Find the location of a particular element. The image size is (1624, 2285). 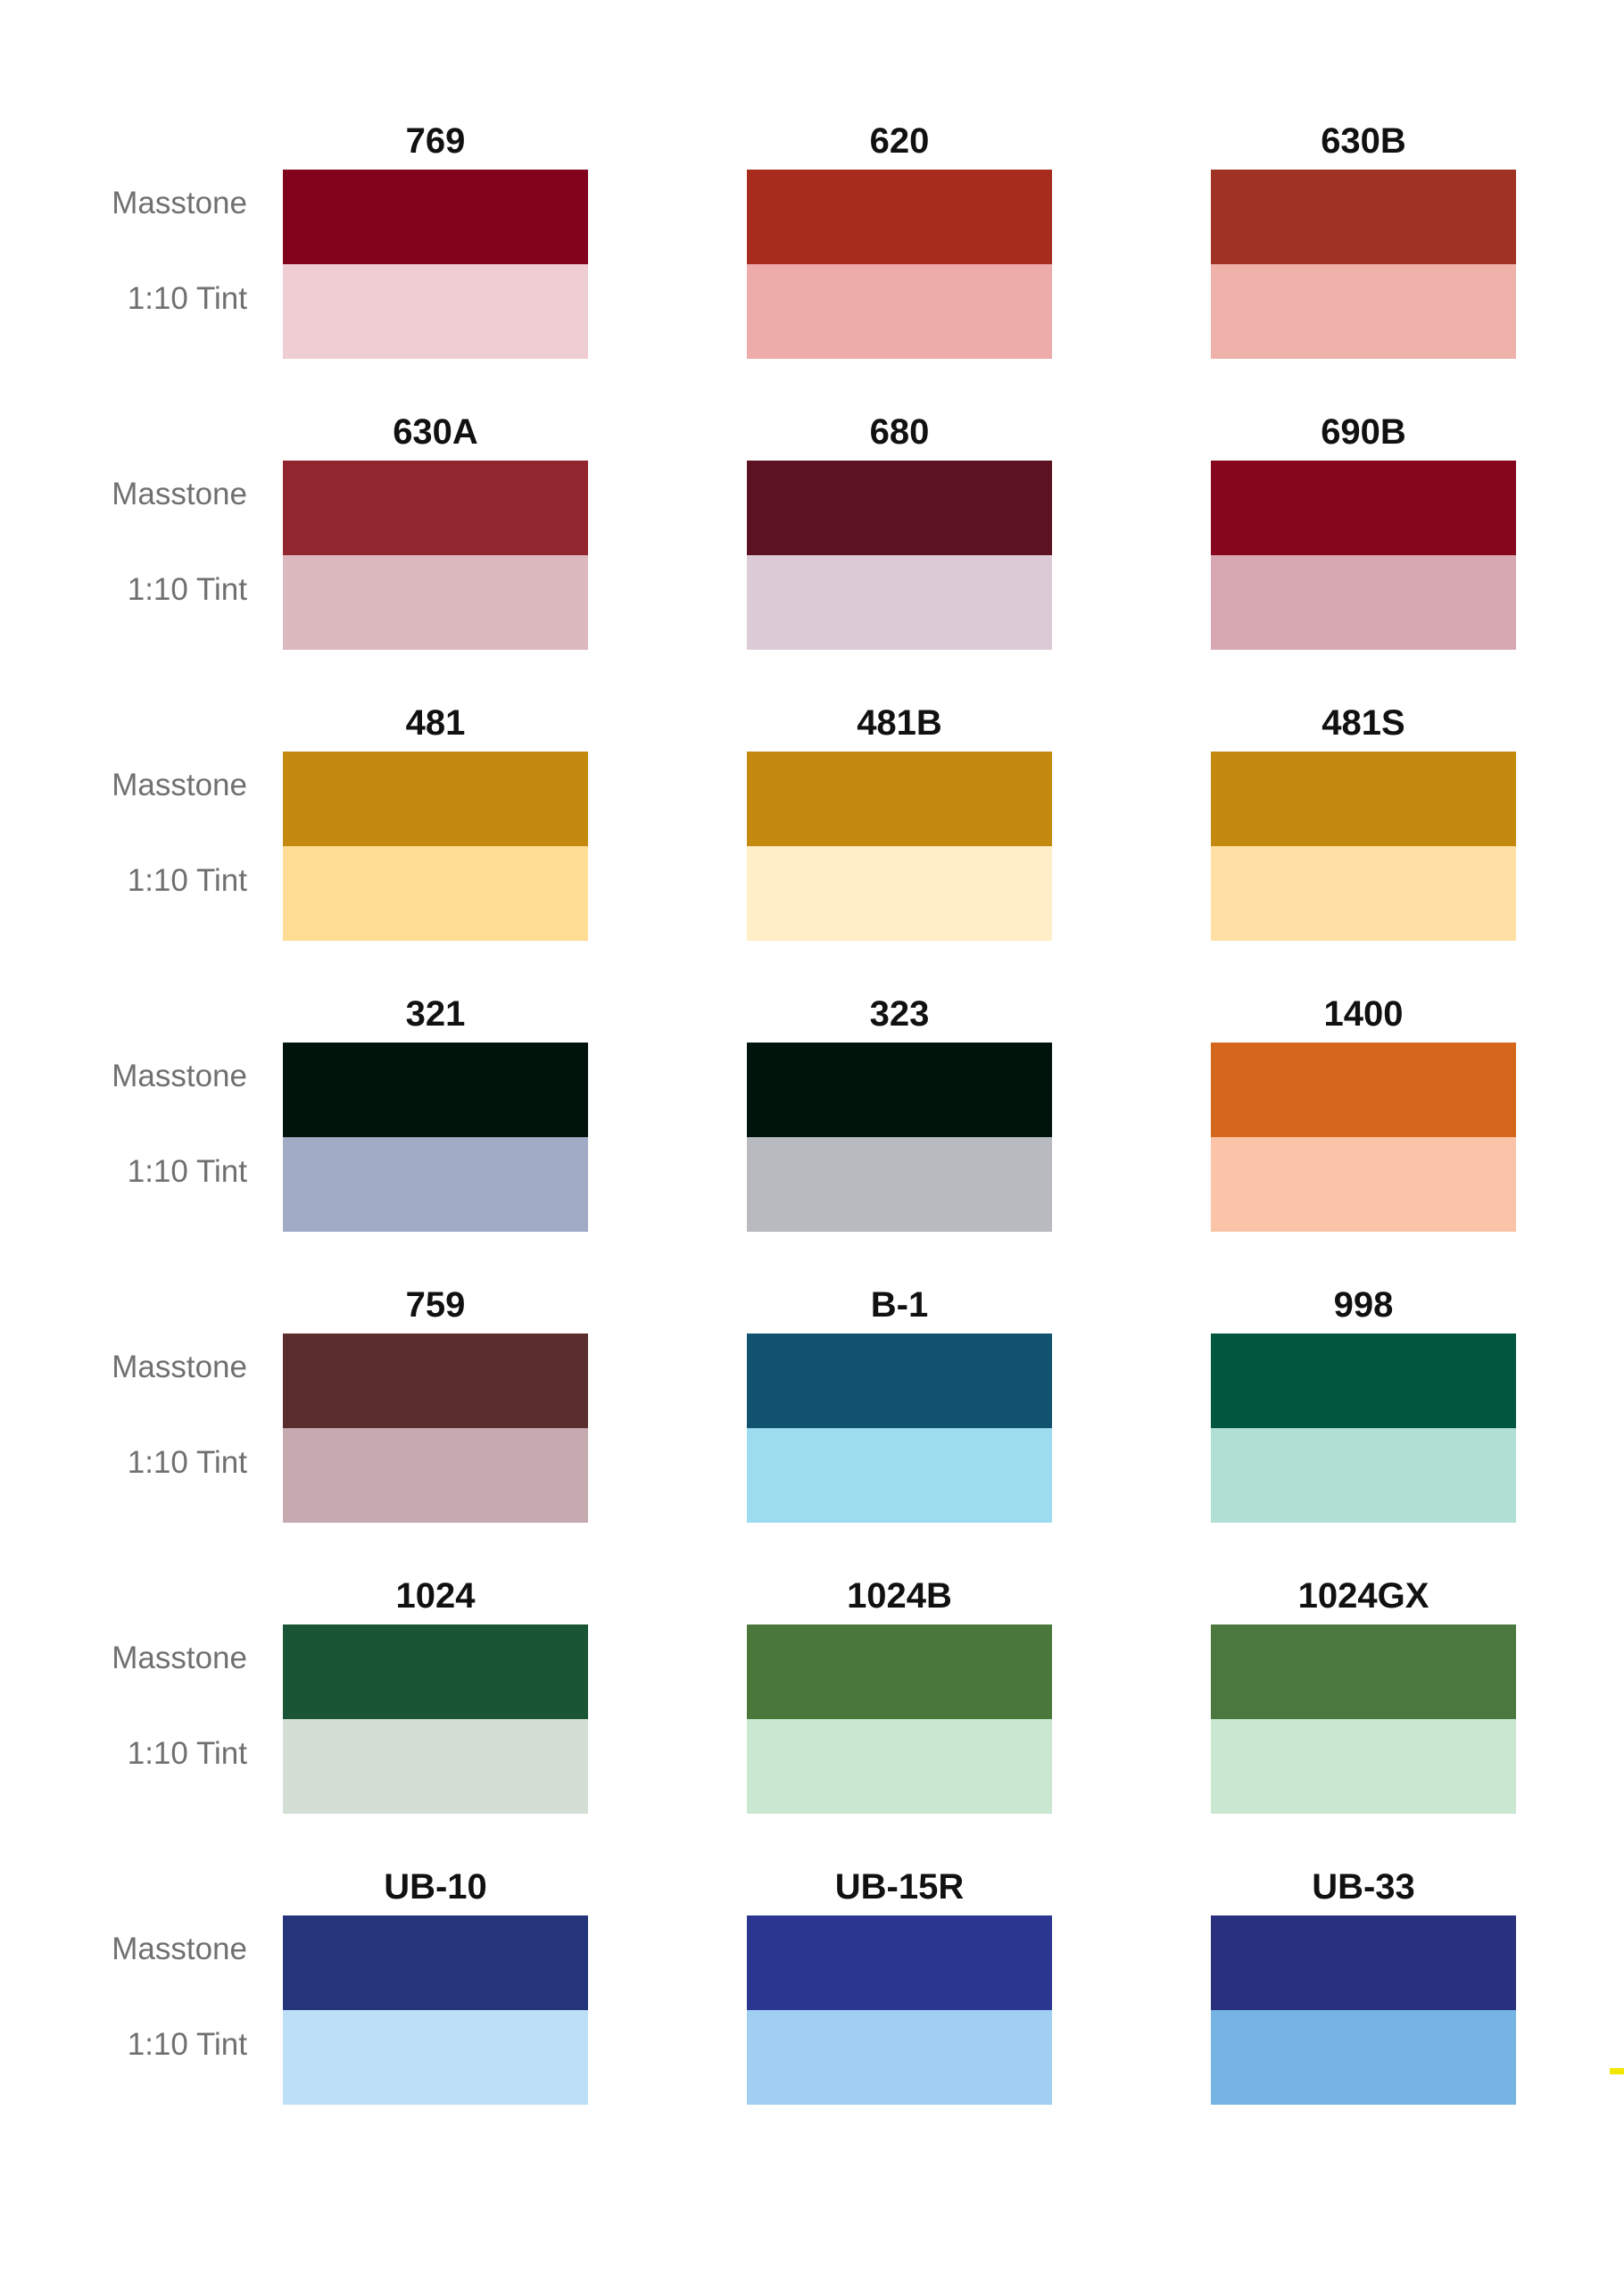

swatch-row-7: Masstone 1:10 Tint UB-10 UB-15R UB-33 is located at coordinates (812, 2007).